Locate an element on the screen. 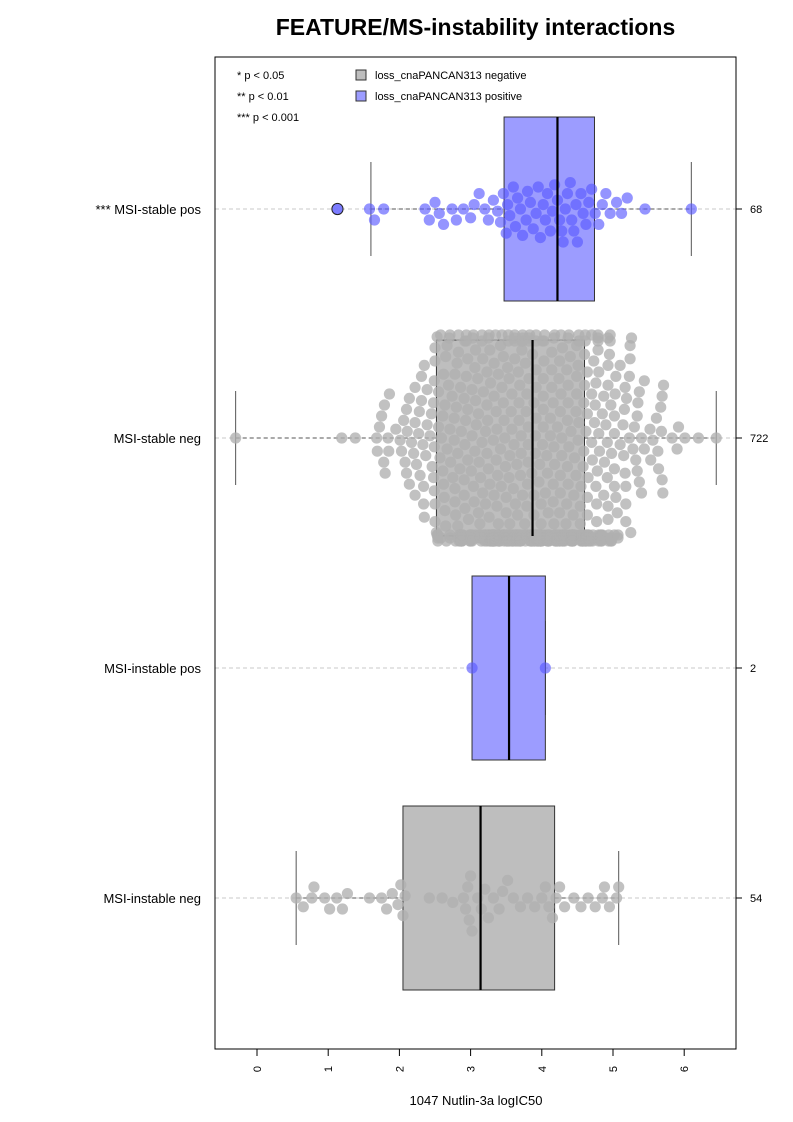 This screenshot has height=1122, width=793. chart-title: FEATURE/MS-instability interactions is located at coordinates (475, 27).